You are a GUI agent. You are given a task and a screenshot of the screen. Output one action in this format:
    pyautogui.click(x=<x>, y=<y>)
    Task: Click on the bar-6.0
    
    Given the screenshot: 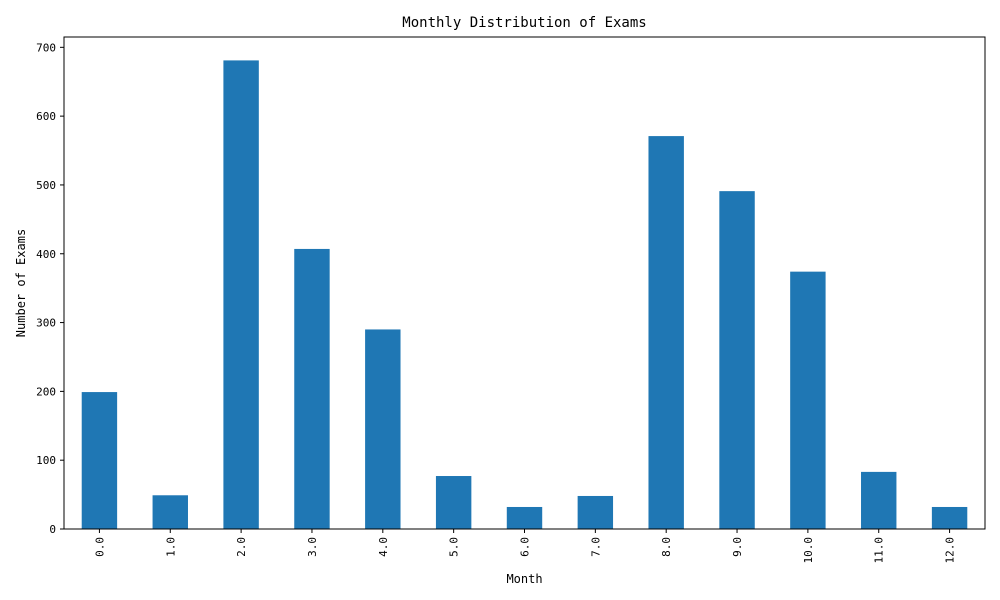 What is the action you would take?
    pyautogui.click(x=524, y=517)
    